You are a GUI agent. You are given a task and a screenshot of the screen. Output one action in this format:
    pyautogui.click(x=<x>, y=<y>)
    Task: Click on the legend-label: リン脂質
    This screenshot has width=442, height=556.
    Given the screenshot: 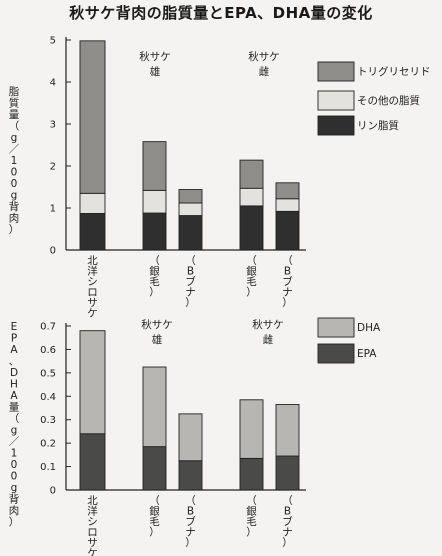 What is the action you would take?
    pyautogui.click(x=378, y=125)
    